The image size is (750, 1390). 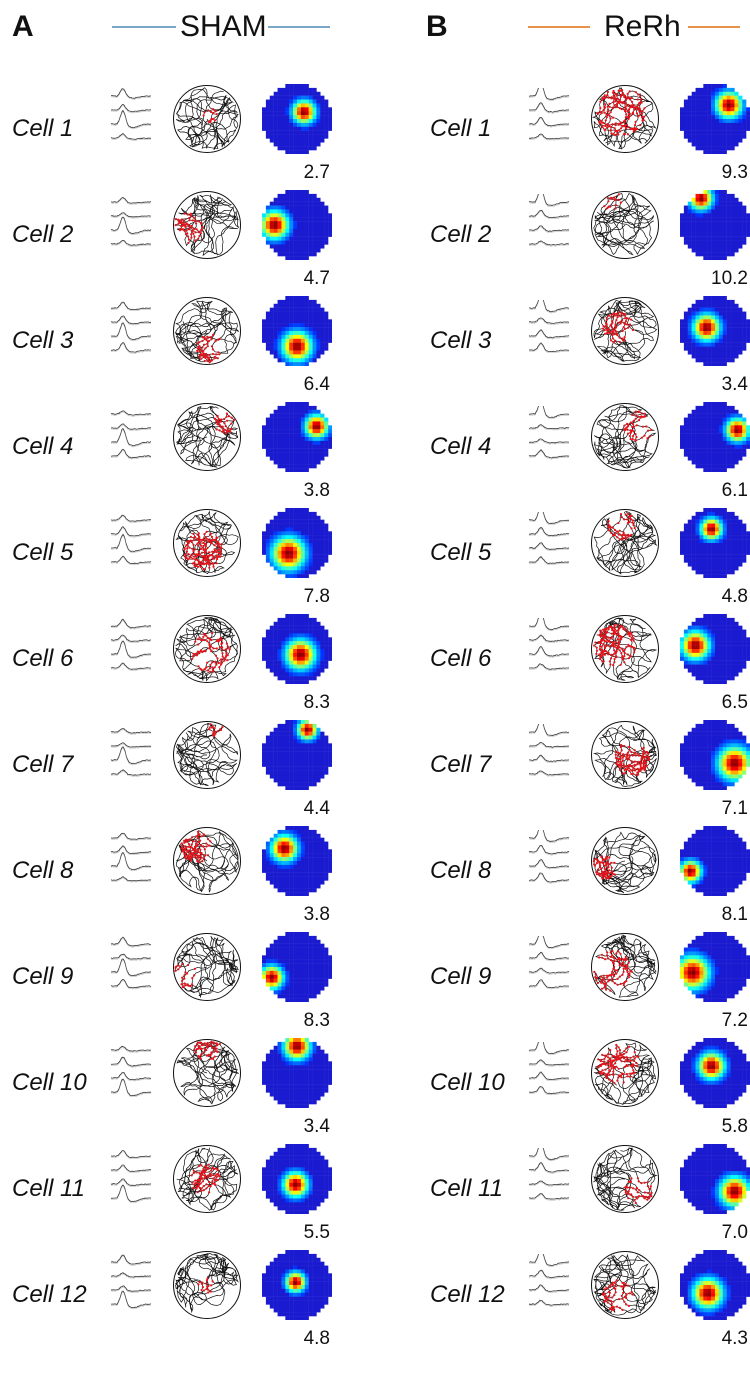 I want to click on cell-row: Cell 4 3.8, so click(x=187, y=453).